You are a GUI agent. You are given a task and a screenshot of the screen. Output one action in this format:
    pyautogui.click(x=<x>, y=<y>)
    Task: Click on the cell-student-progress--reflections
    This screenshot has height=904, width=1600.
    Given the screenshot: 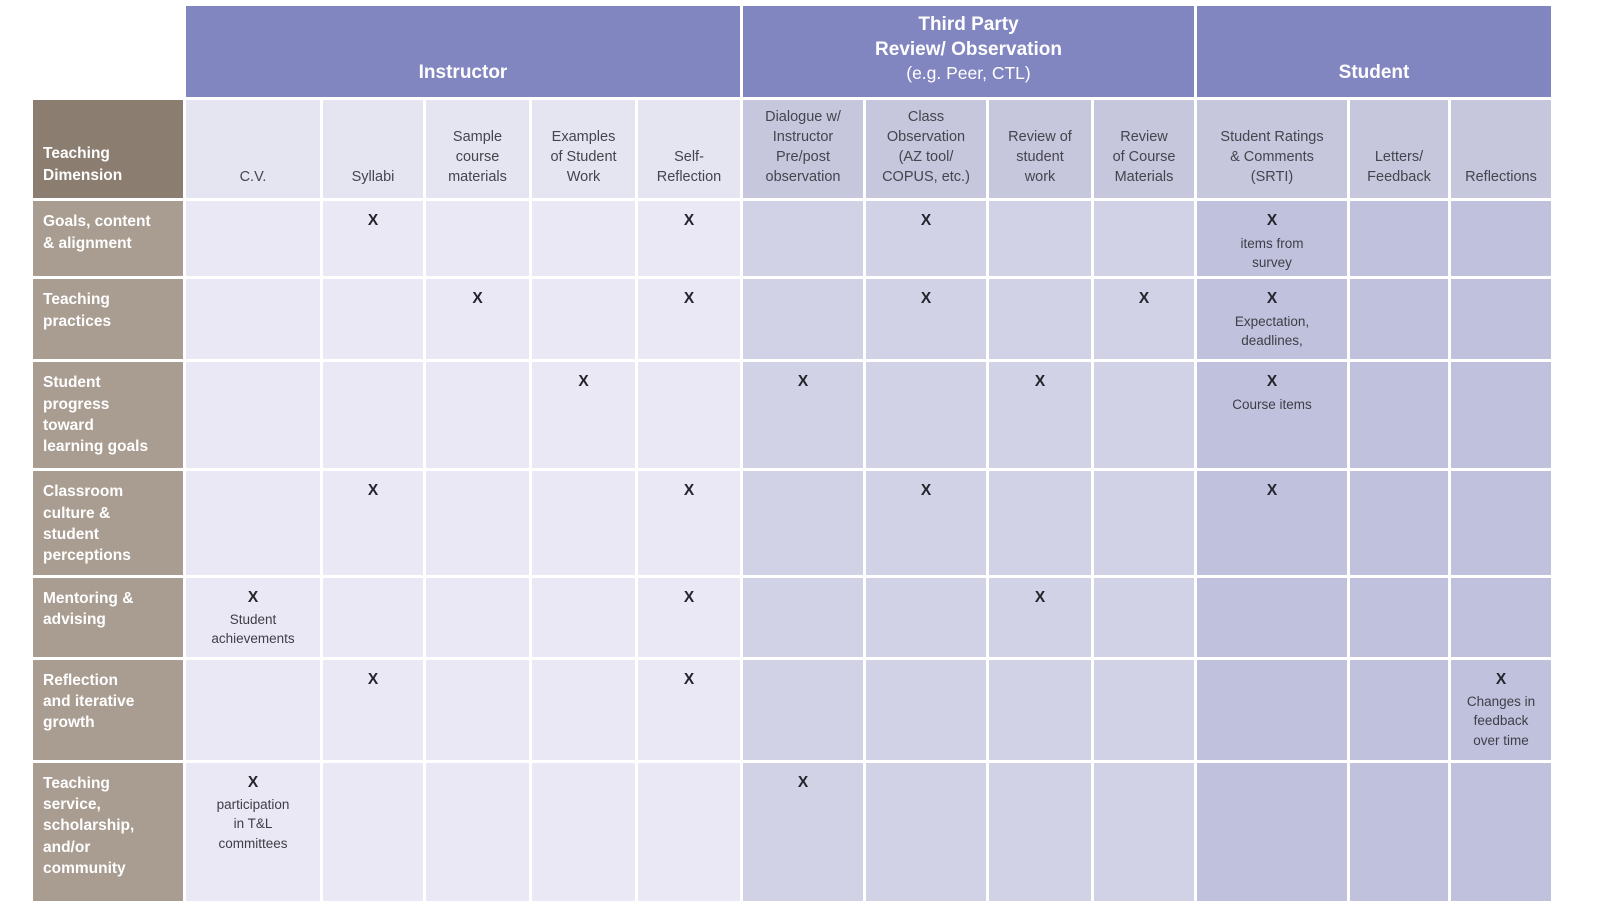 What is the action you would take?
    pyautogui.click(x=1501, y=415)
    